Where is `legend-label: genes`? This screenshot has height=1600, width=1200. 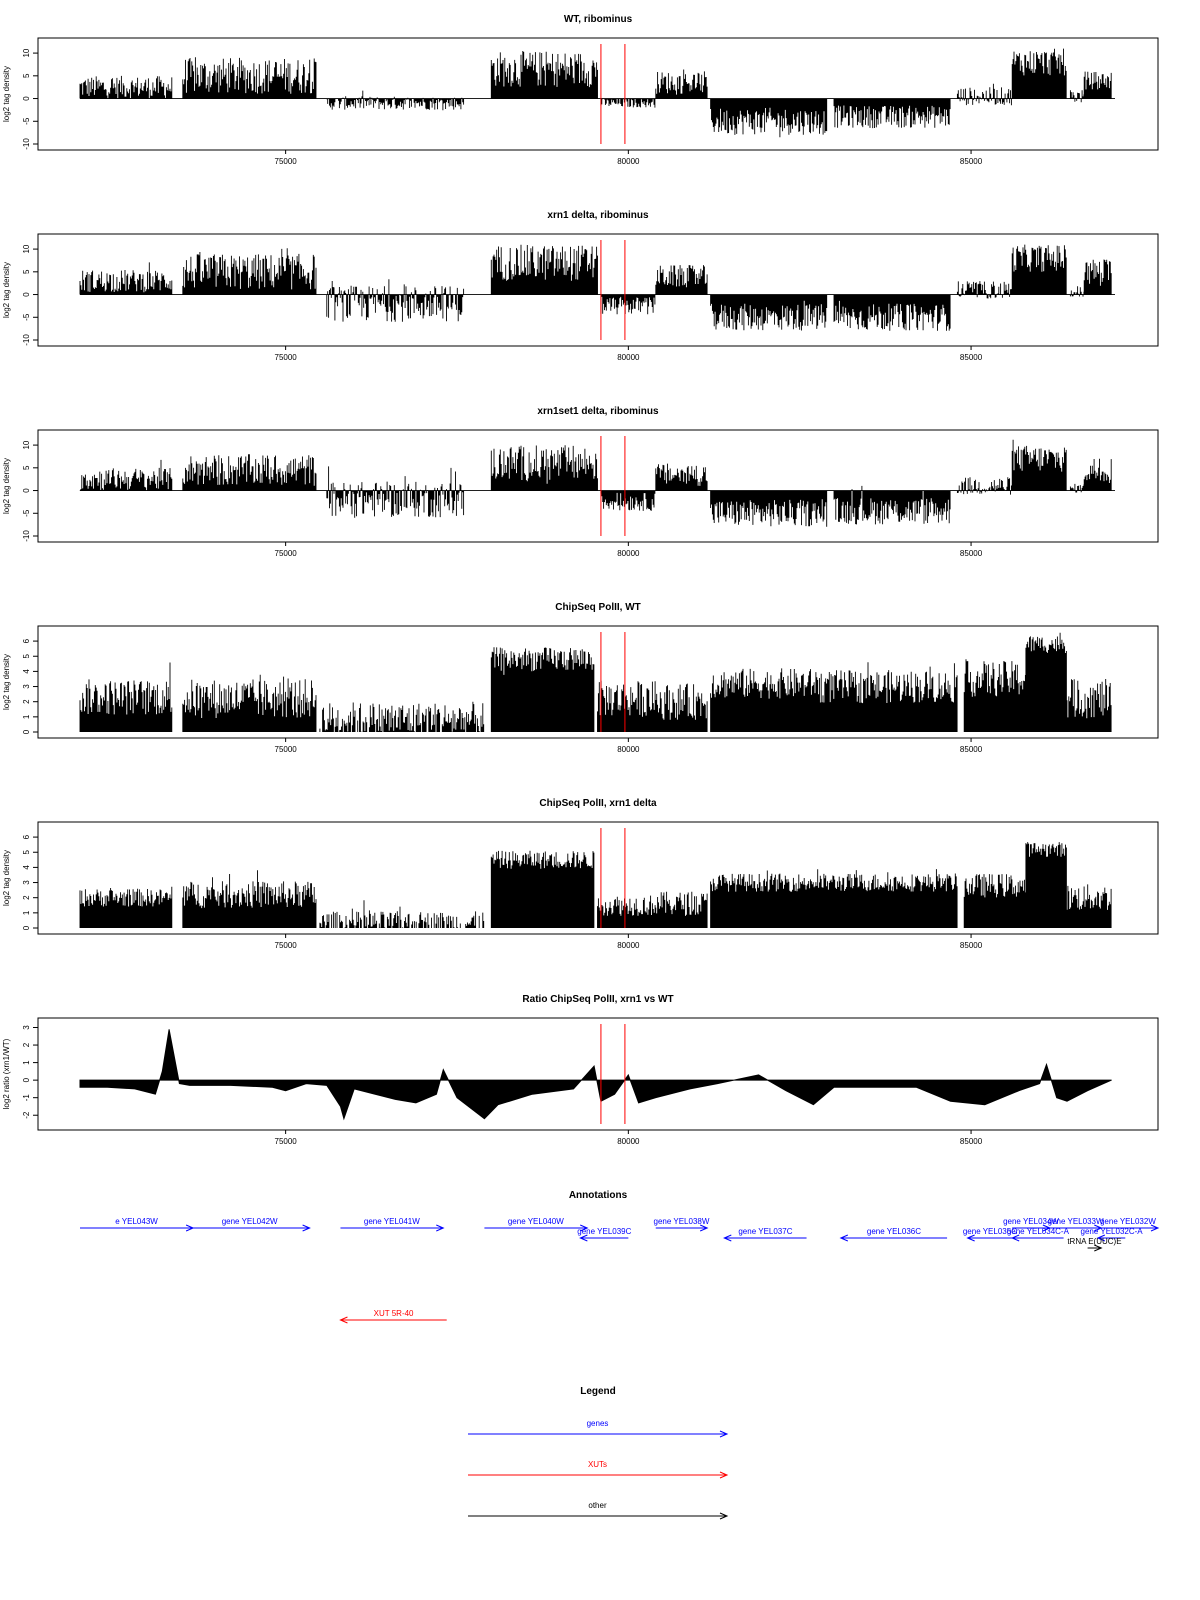
legend-label: genes is located at coordinates (598, 1423).